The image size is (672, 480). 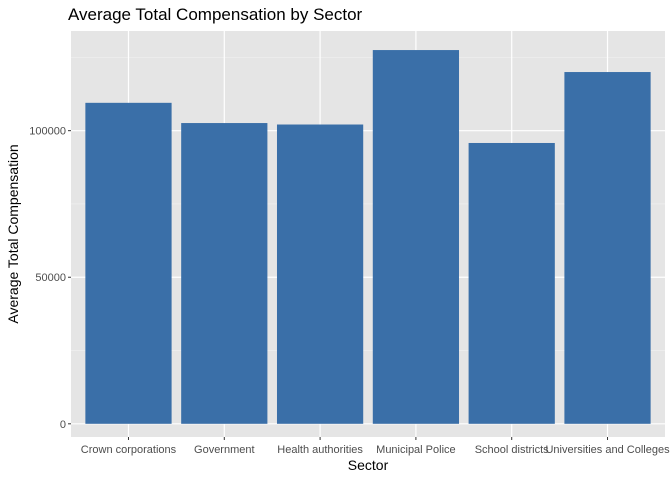 I want to click on y-tick-label: 50000, so click(x=50, y=278).